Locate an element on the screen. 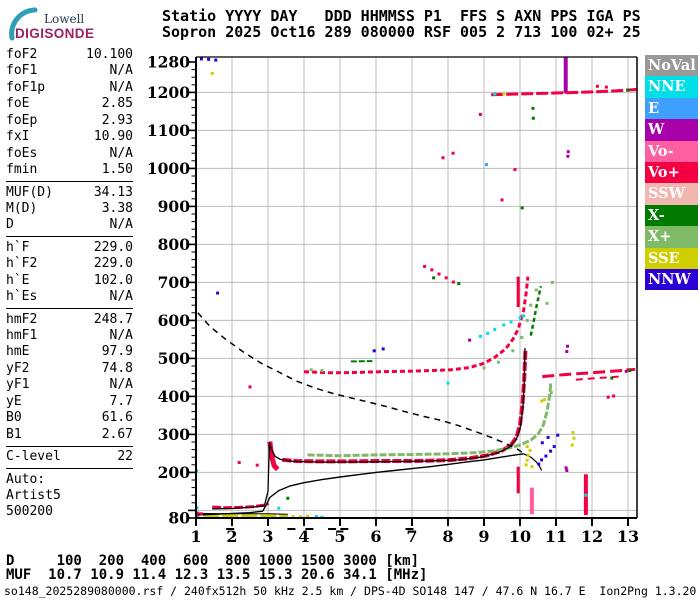 The height and width of the screenshot is (600, 700). param-row: yF1 N/A is located at coordinates (69, 385).